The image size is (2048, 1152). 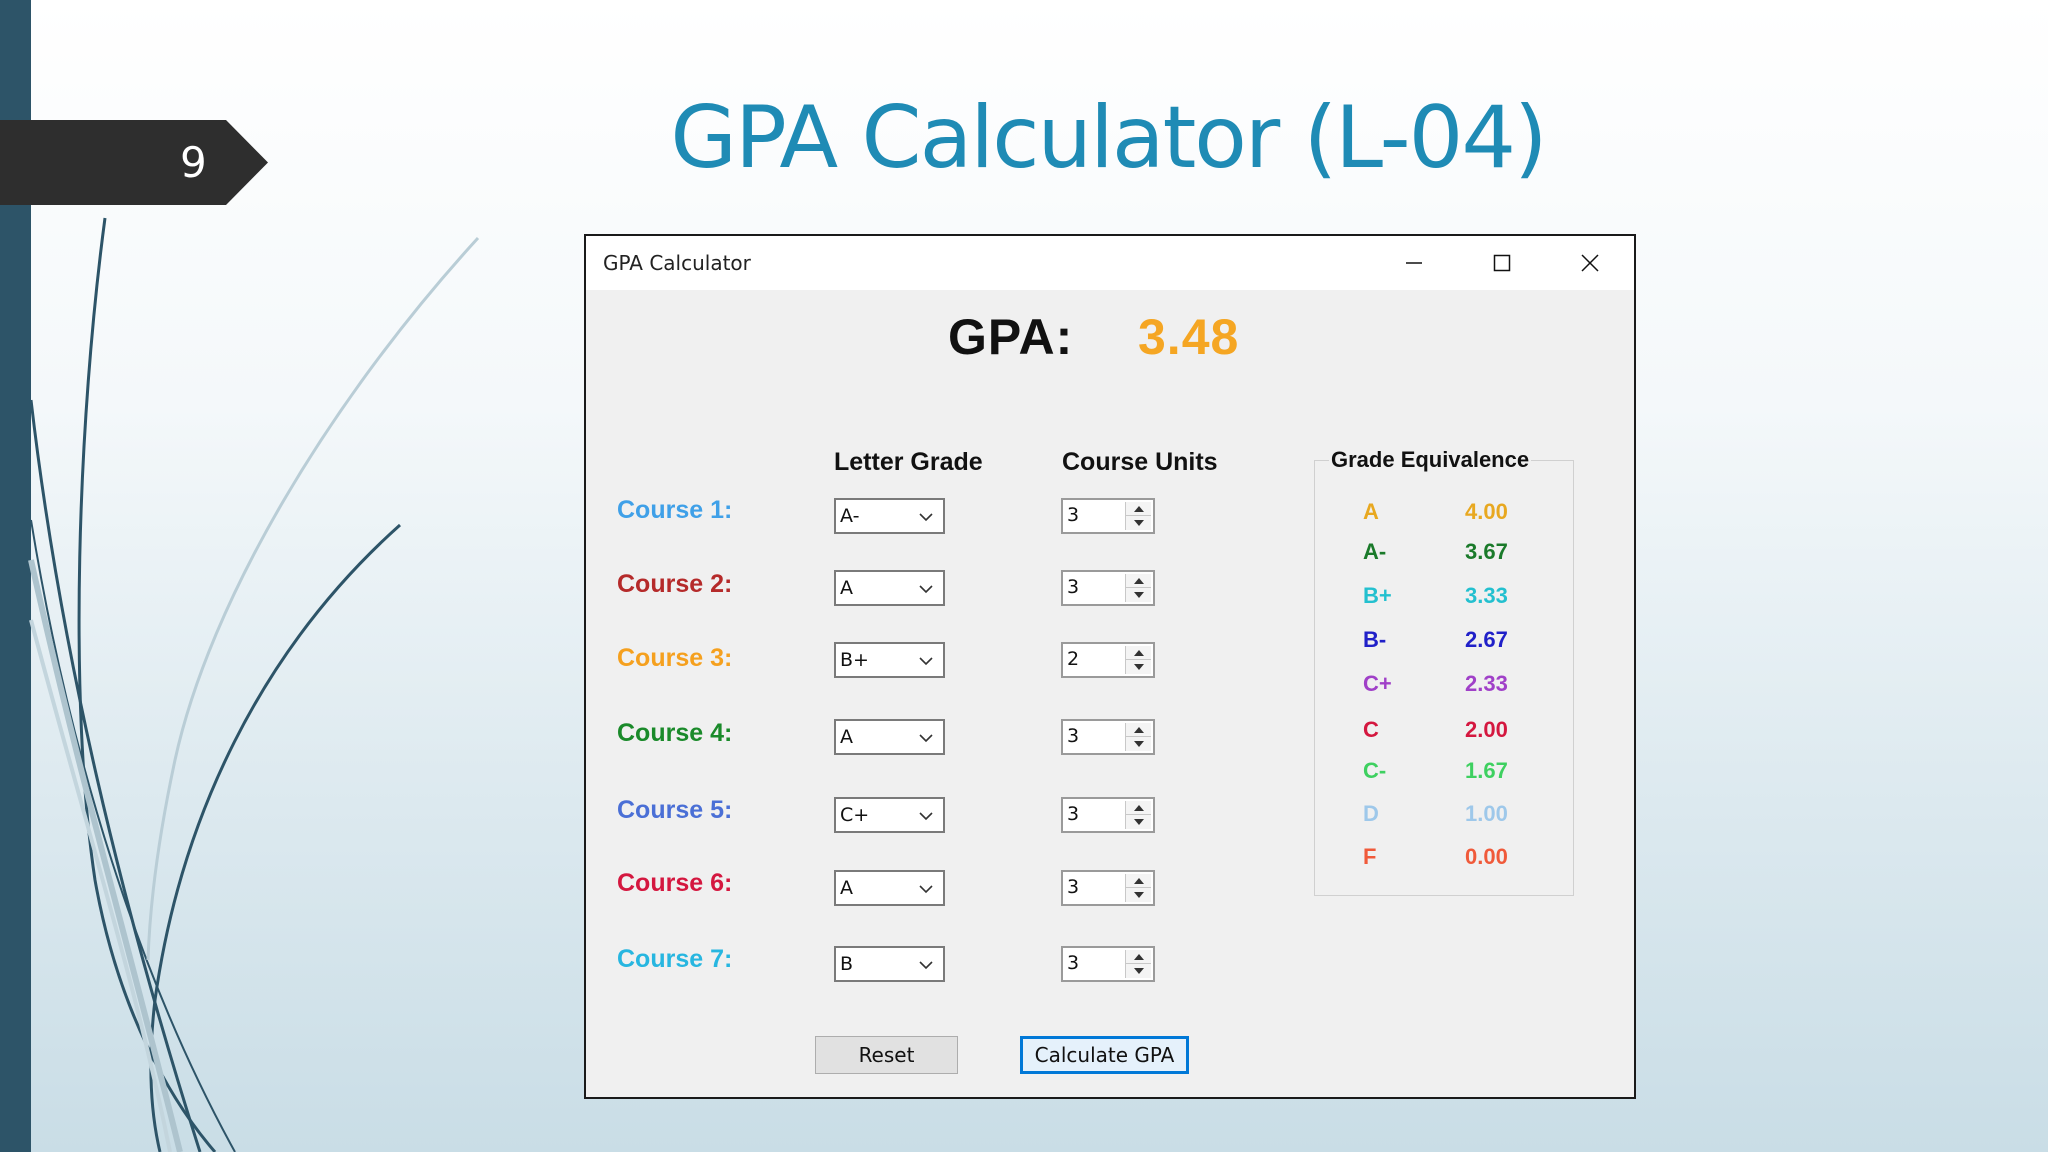 I want to click on grade-points: 3.67, so click(x=1486, y=551).